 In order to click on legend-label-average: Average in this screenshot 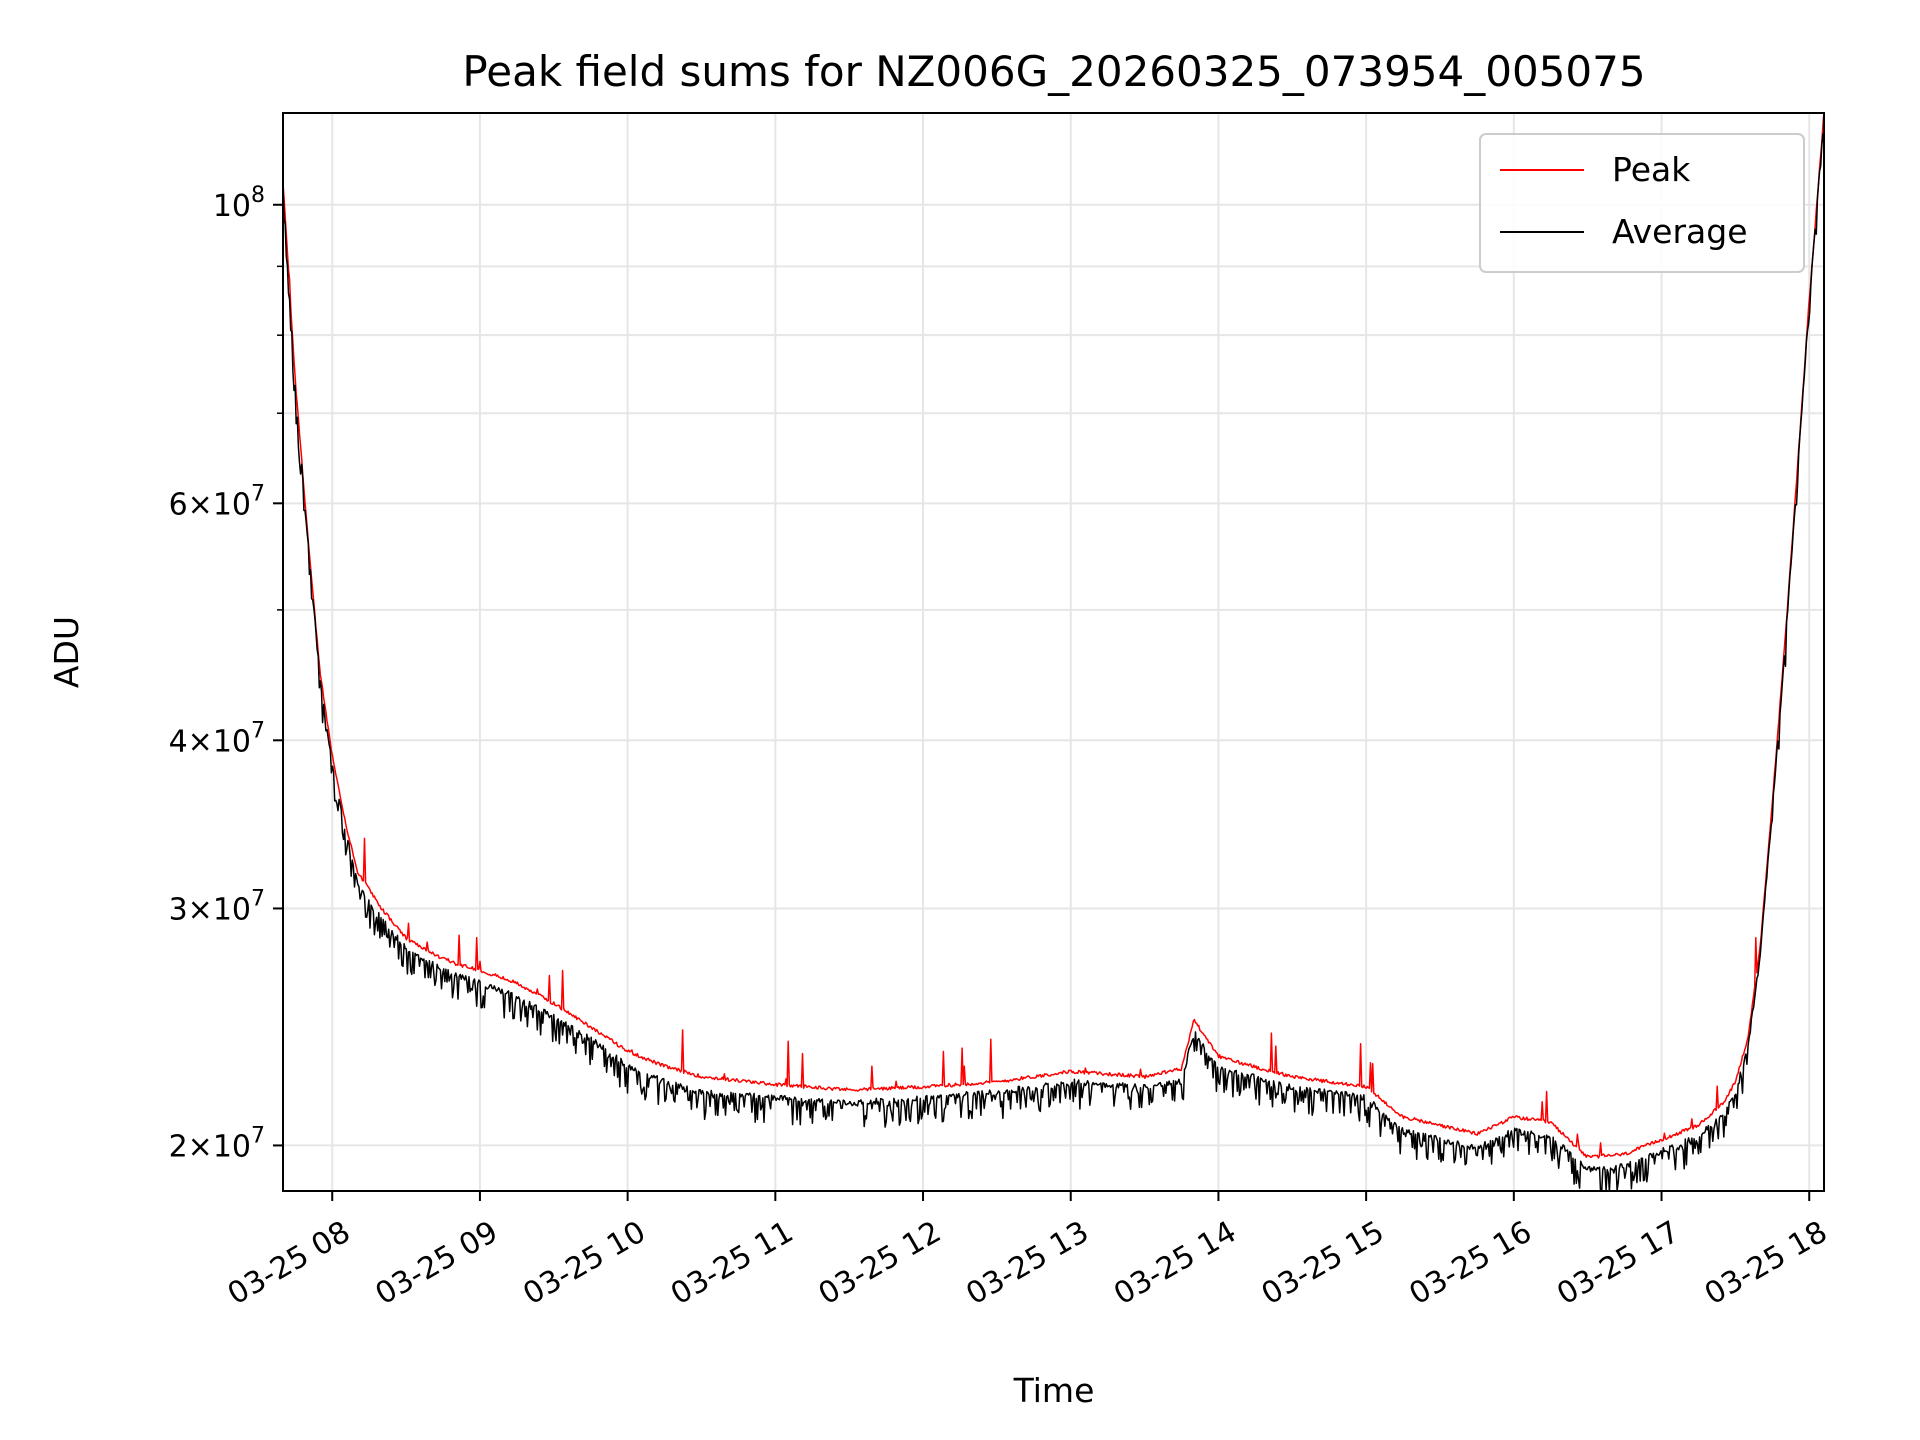, I will do `click(1680, 231)`.